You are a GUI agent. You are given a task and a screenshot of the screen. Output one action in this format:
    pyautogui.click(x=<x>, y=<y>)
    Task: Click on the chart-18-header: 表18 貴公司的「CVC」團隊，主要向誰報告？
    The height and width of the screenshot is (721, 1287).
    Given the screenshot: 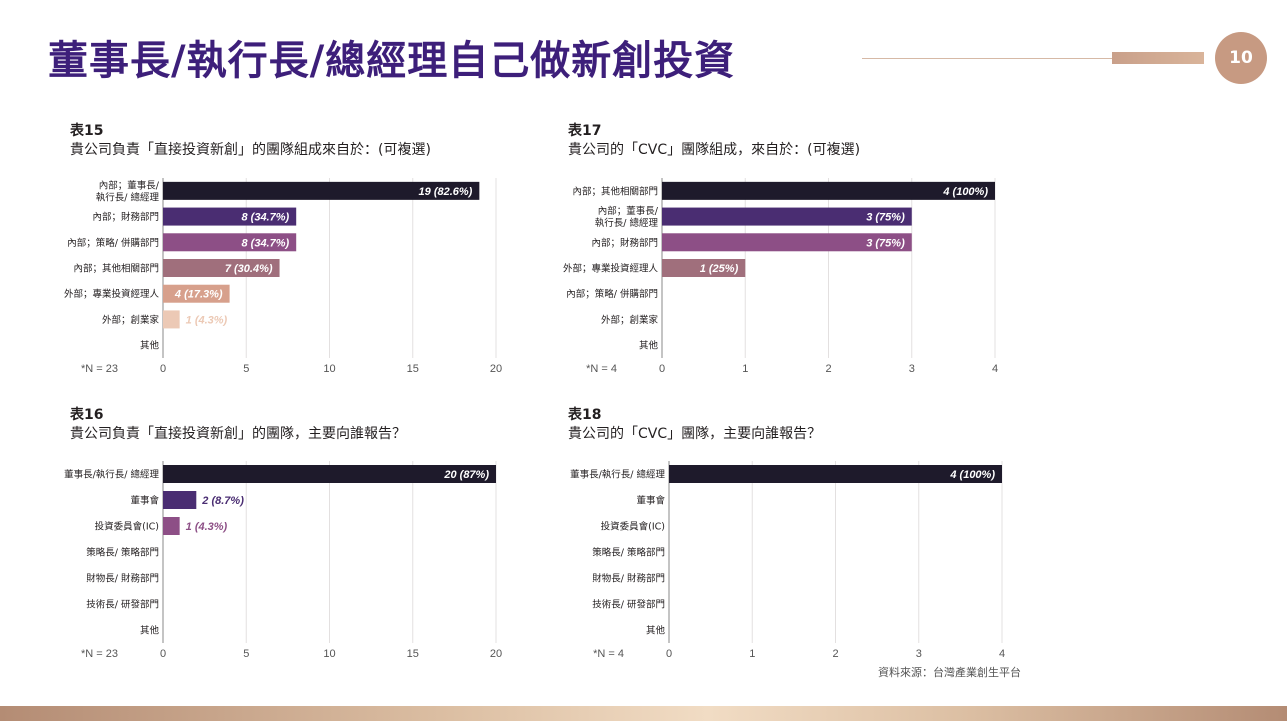 What is the action you would take?
    pyautogui.click(x=694, y=425)
    